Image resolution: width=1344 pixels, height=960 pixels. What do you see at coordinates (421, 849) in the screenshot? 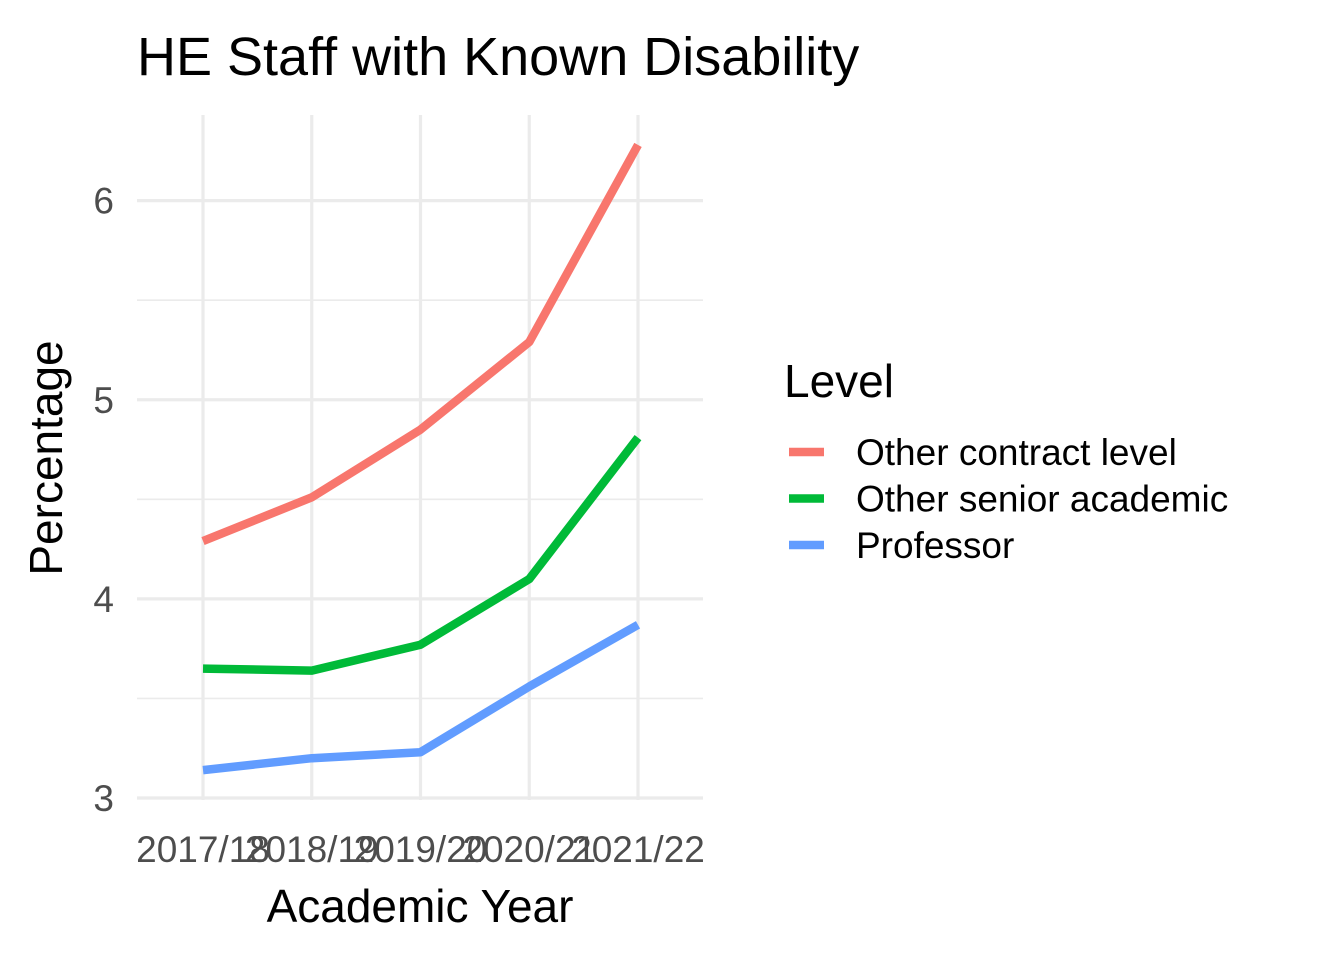
I see `x-tick-label: 2019/20` at bounding box center [421, 849].